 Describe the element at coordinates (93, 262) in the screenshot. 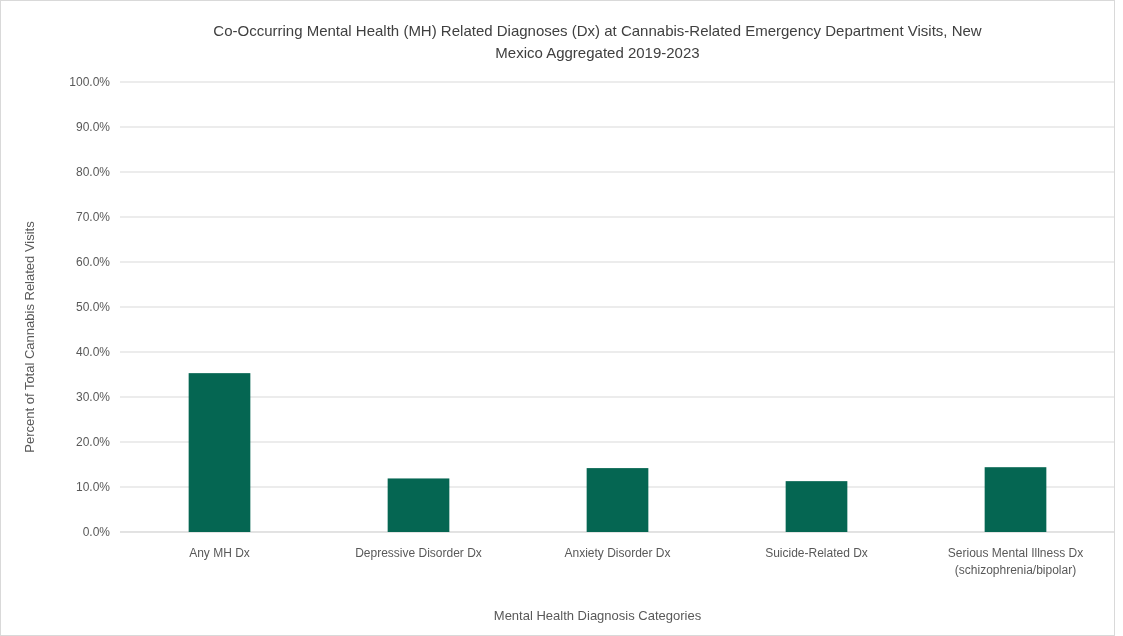

I see `y-tick-label: 60.0%` at that location.